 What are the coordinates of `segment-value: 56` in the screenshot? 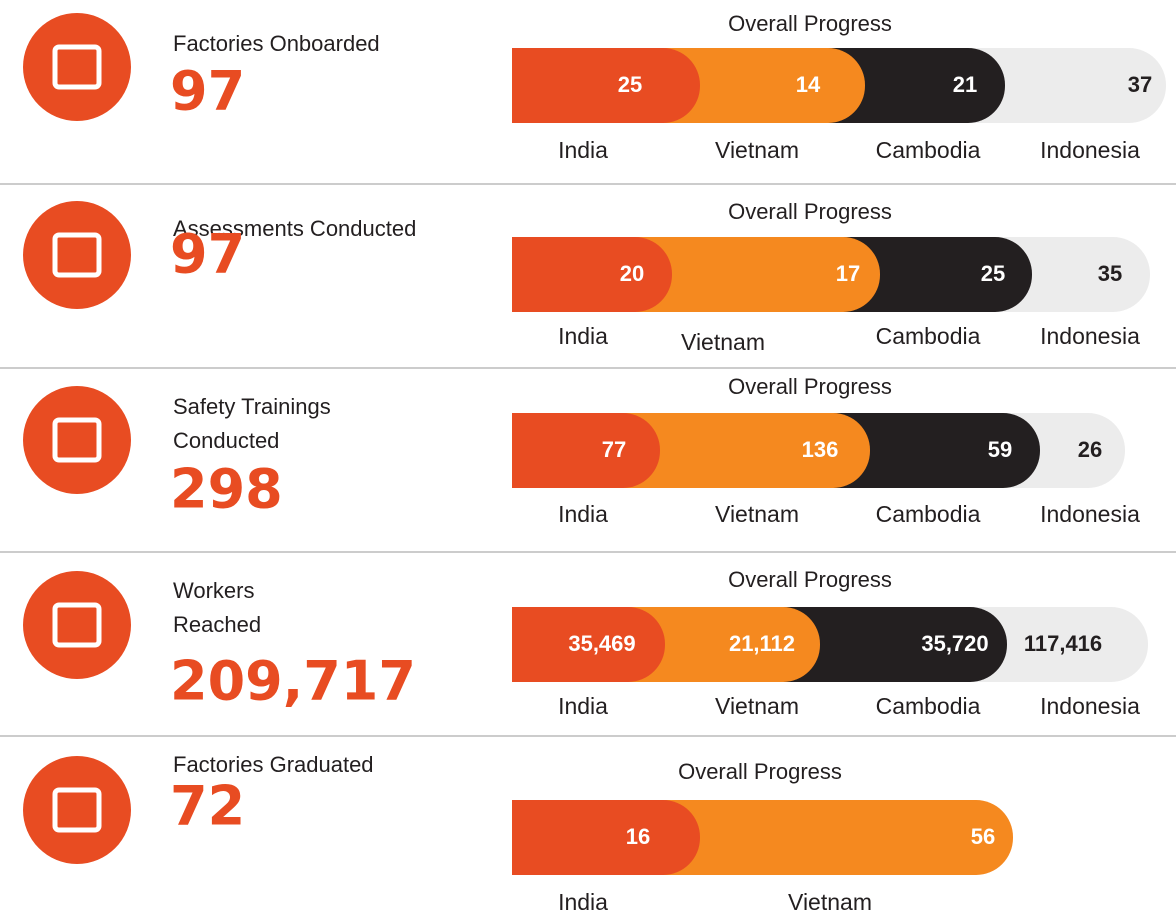 It's located at (983, 836).